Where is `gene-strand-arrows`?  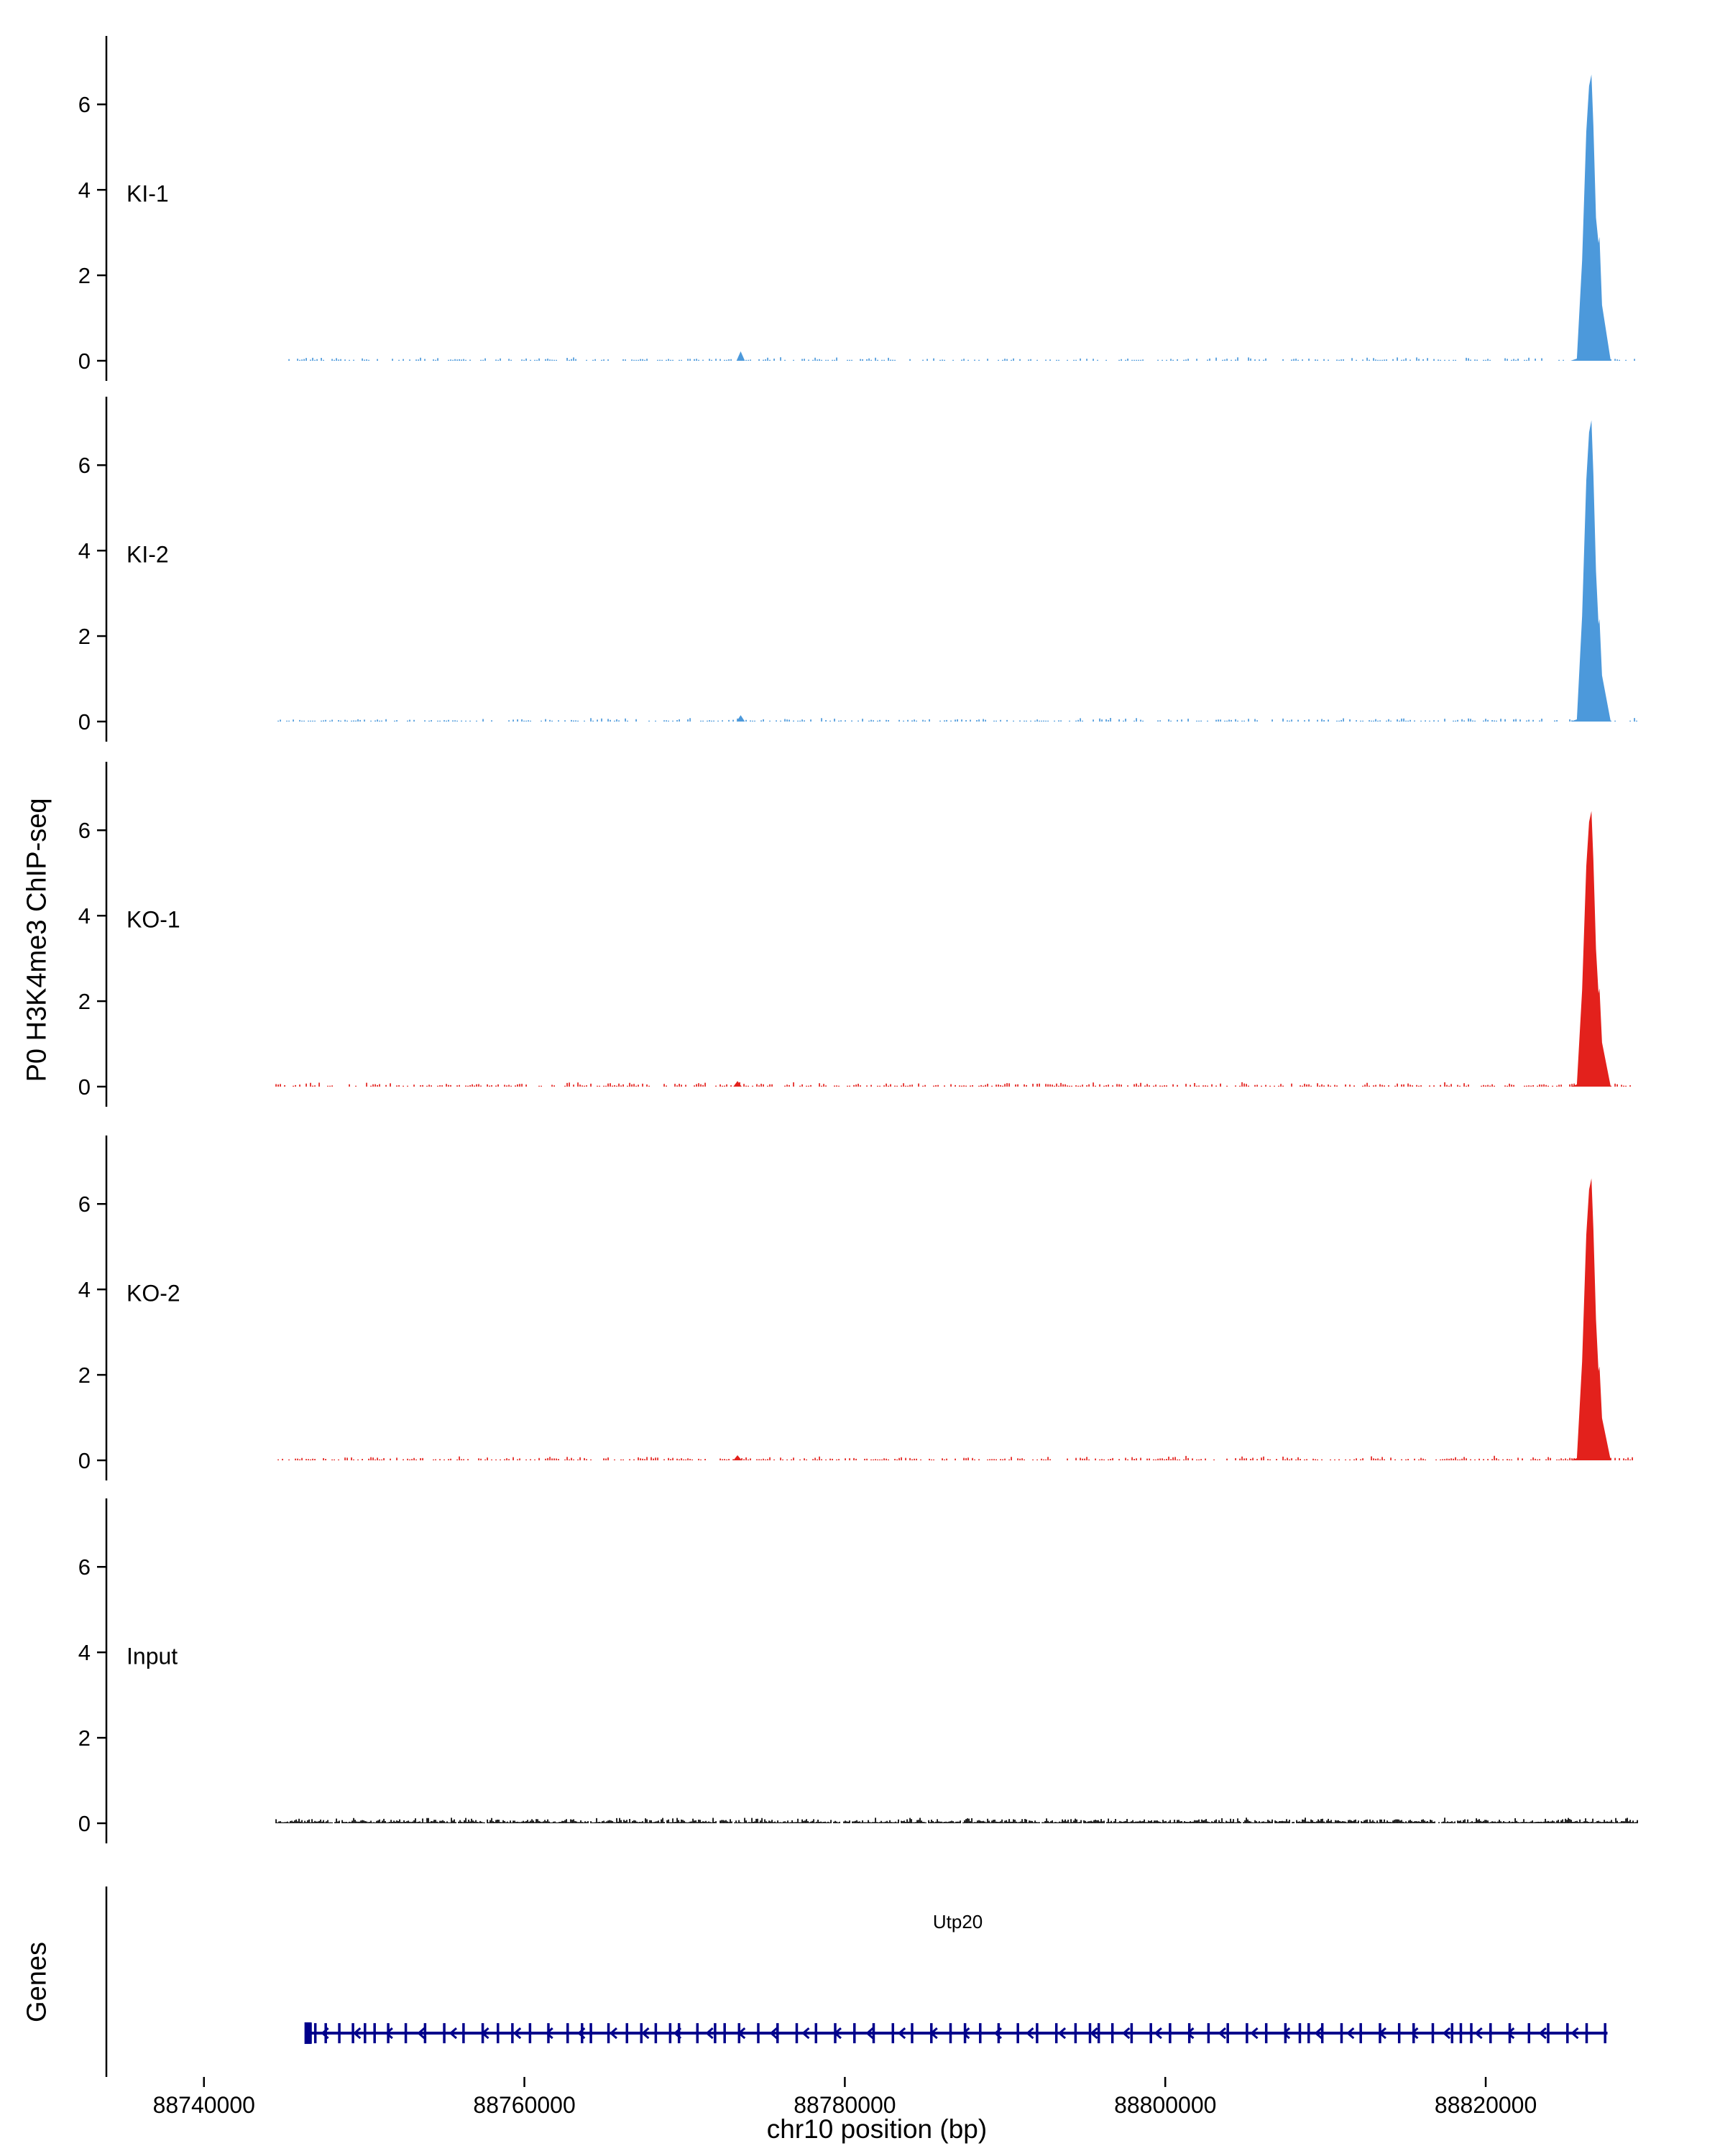
gene-strand-arrows is located at coordinates (950, 2033).